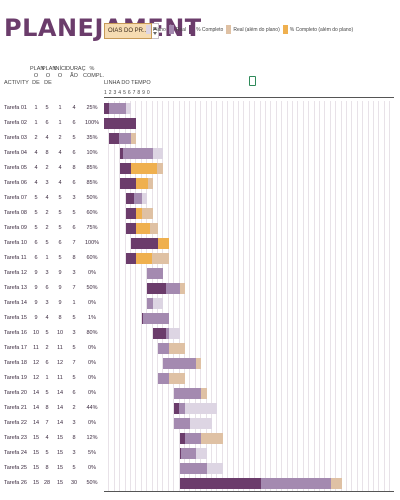 This screenshot has width=400, height=500. Describe the element at coordinates (200, 393) in the screenshot. I see `table-row: Tarefa 20 14 5 14 6 0%` at that location.